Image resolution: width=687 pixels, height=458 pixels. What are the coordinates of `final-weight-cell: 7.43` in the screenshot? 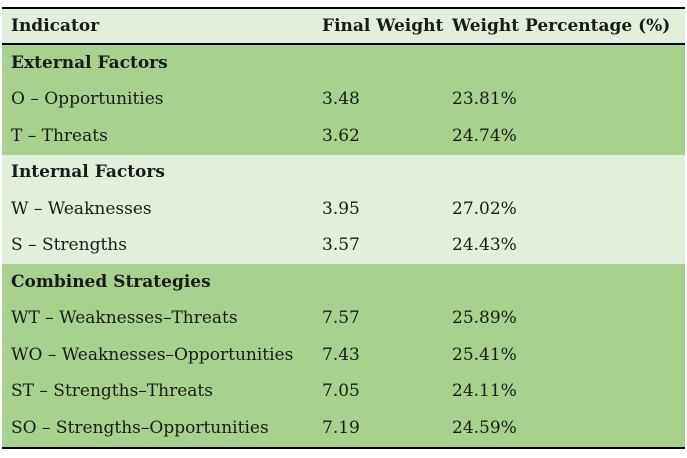 It's located at (378, 355).